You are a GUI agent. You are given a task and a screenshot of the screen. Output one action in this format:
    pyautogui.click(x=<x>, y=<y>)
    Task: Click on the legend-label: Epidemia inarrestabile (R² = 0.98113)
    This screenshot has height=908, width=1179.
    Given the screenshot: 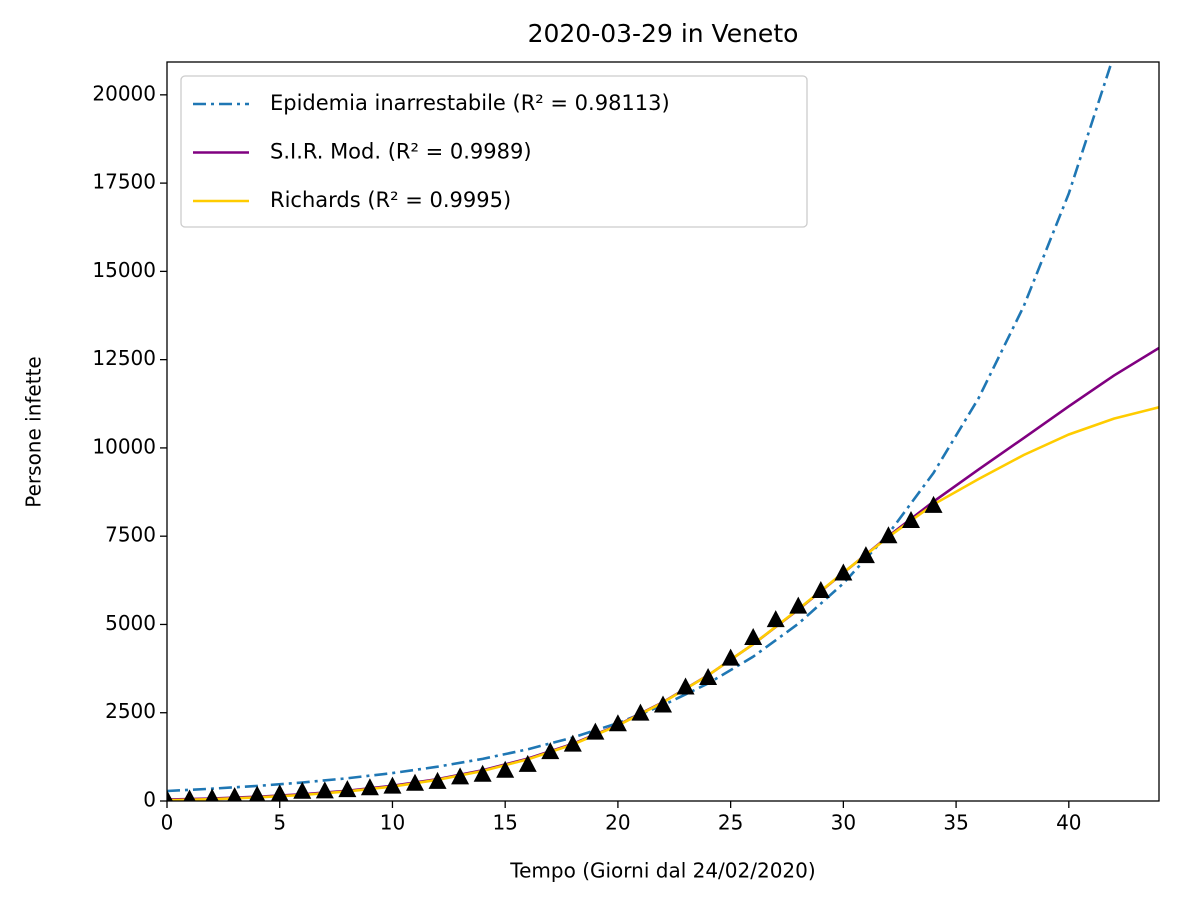 What is the action you would take?
    pyautogui.click(x=470, y=103)
    